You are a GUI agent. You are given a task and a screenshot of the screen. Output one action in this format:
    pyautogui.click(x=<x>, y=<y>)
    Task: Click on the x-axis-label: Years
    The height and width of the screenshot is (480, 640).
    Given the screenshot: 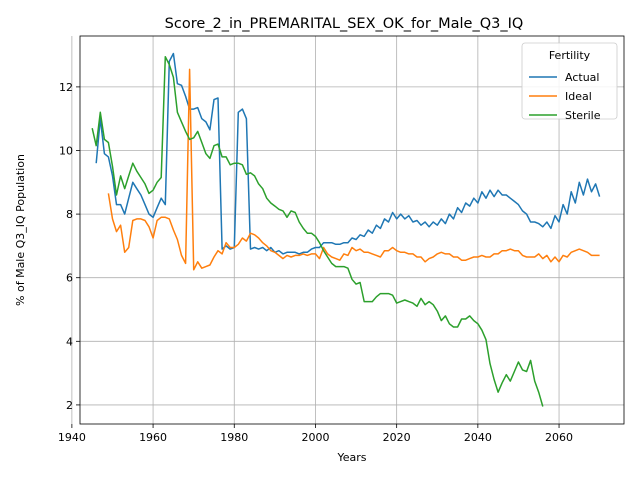 What is the action you would take?
    pyautogui.click(x=351, y=457)
    